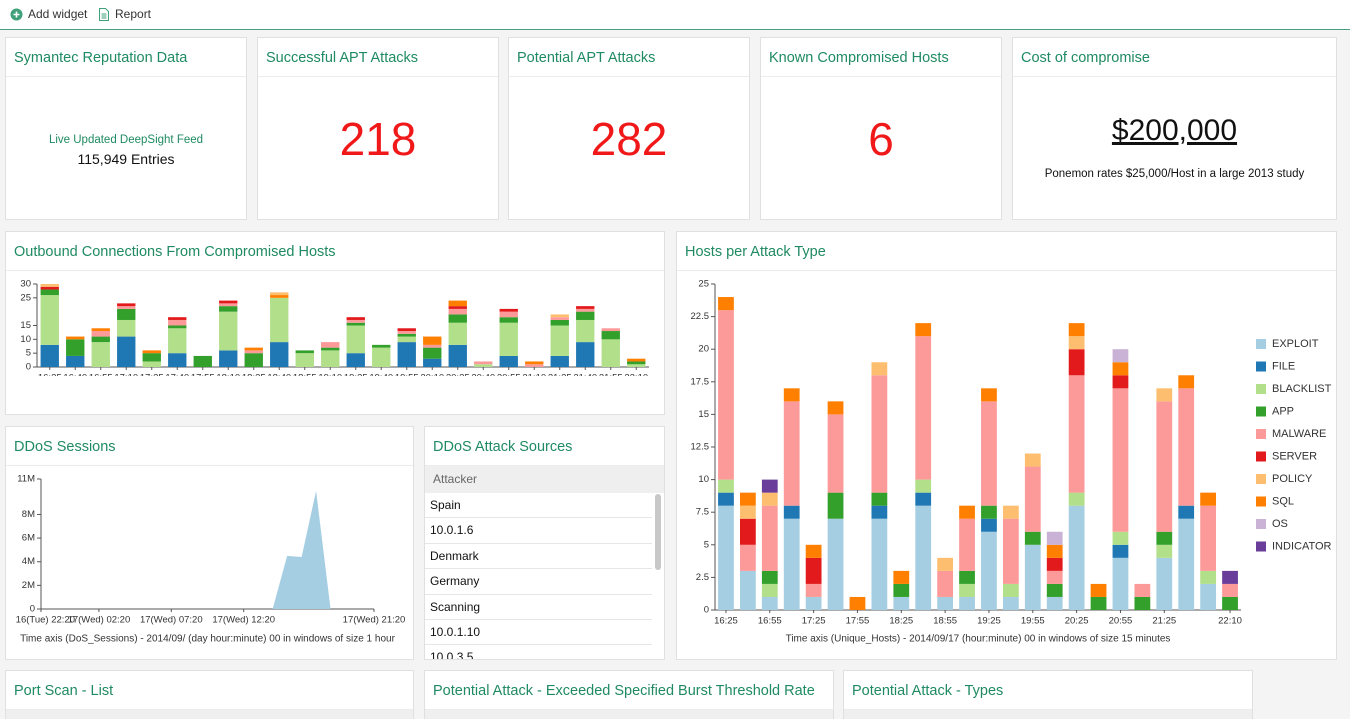 The image size is (1350, 719). Describe the element at coordinates (1048, 694) in the screenshot. I see `table-panel: Potential Attack - Types` at that location.